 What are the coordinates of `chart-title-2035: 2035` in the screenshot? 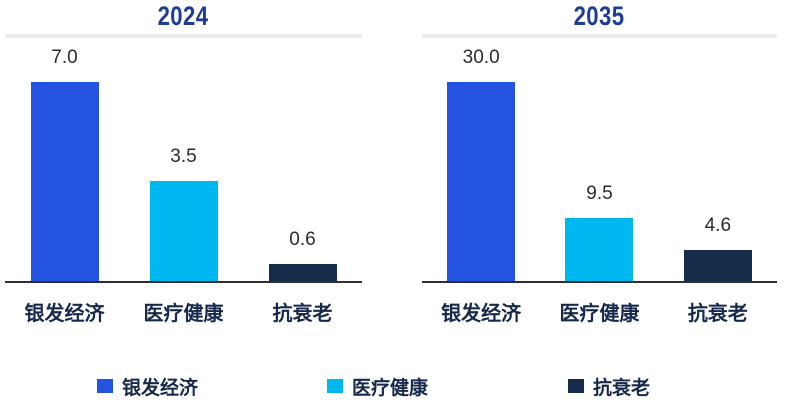 It's located at (599, 16).